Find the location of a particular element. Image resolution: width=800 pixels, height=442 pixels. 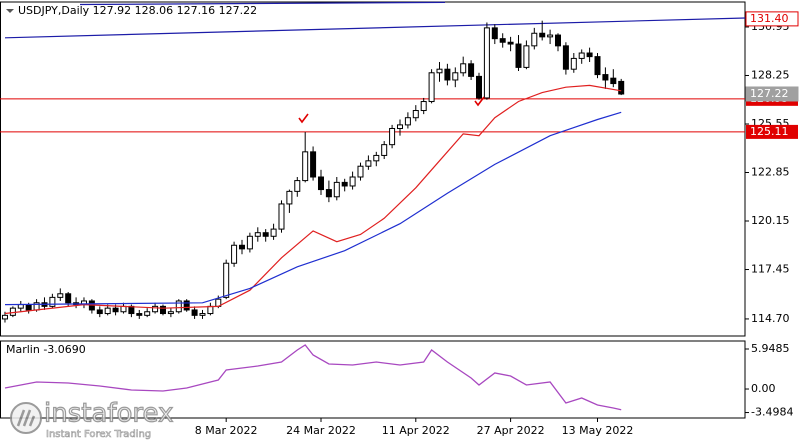

x-tick-label: 27 Apr 2022 is located at coordinates (511, 430).